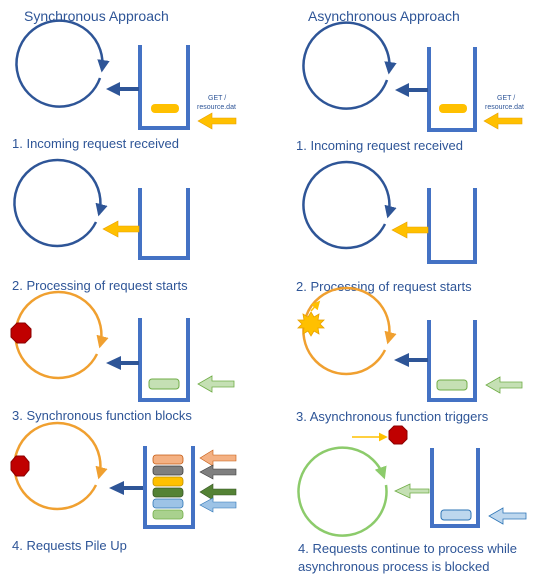  I want to click on step-caption: 3. Asynchronous function triggers, so click(392, 416).